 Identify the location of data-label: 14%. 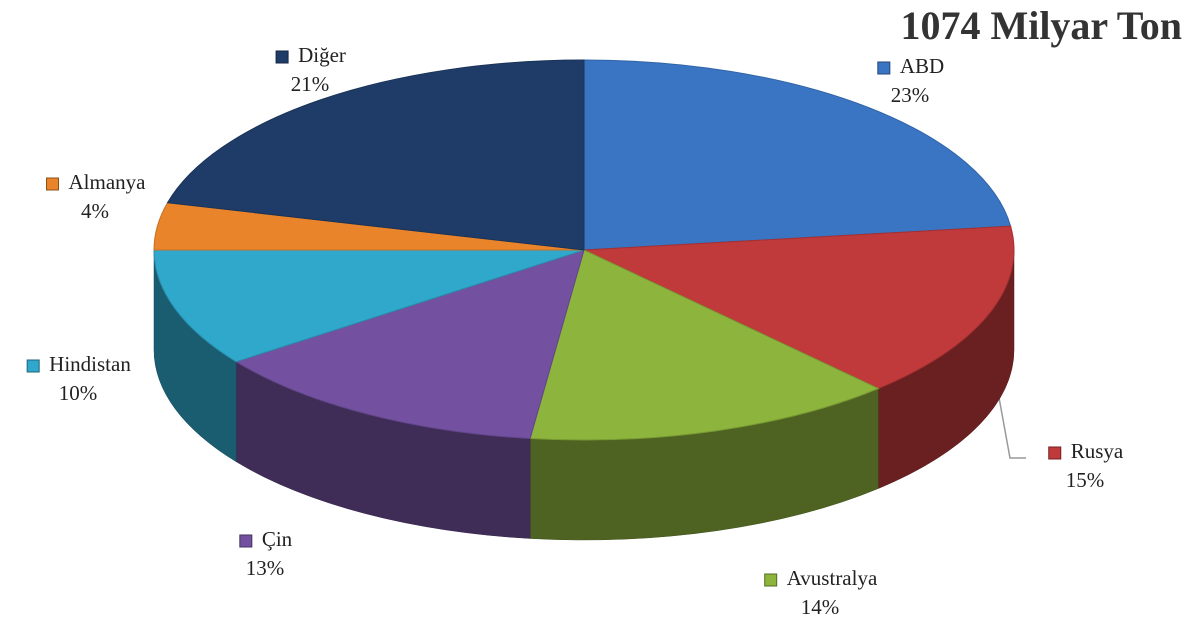
(820, 607).